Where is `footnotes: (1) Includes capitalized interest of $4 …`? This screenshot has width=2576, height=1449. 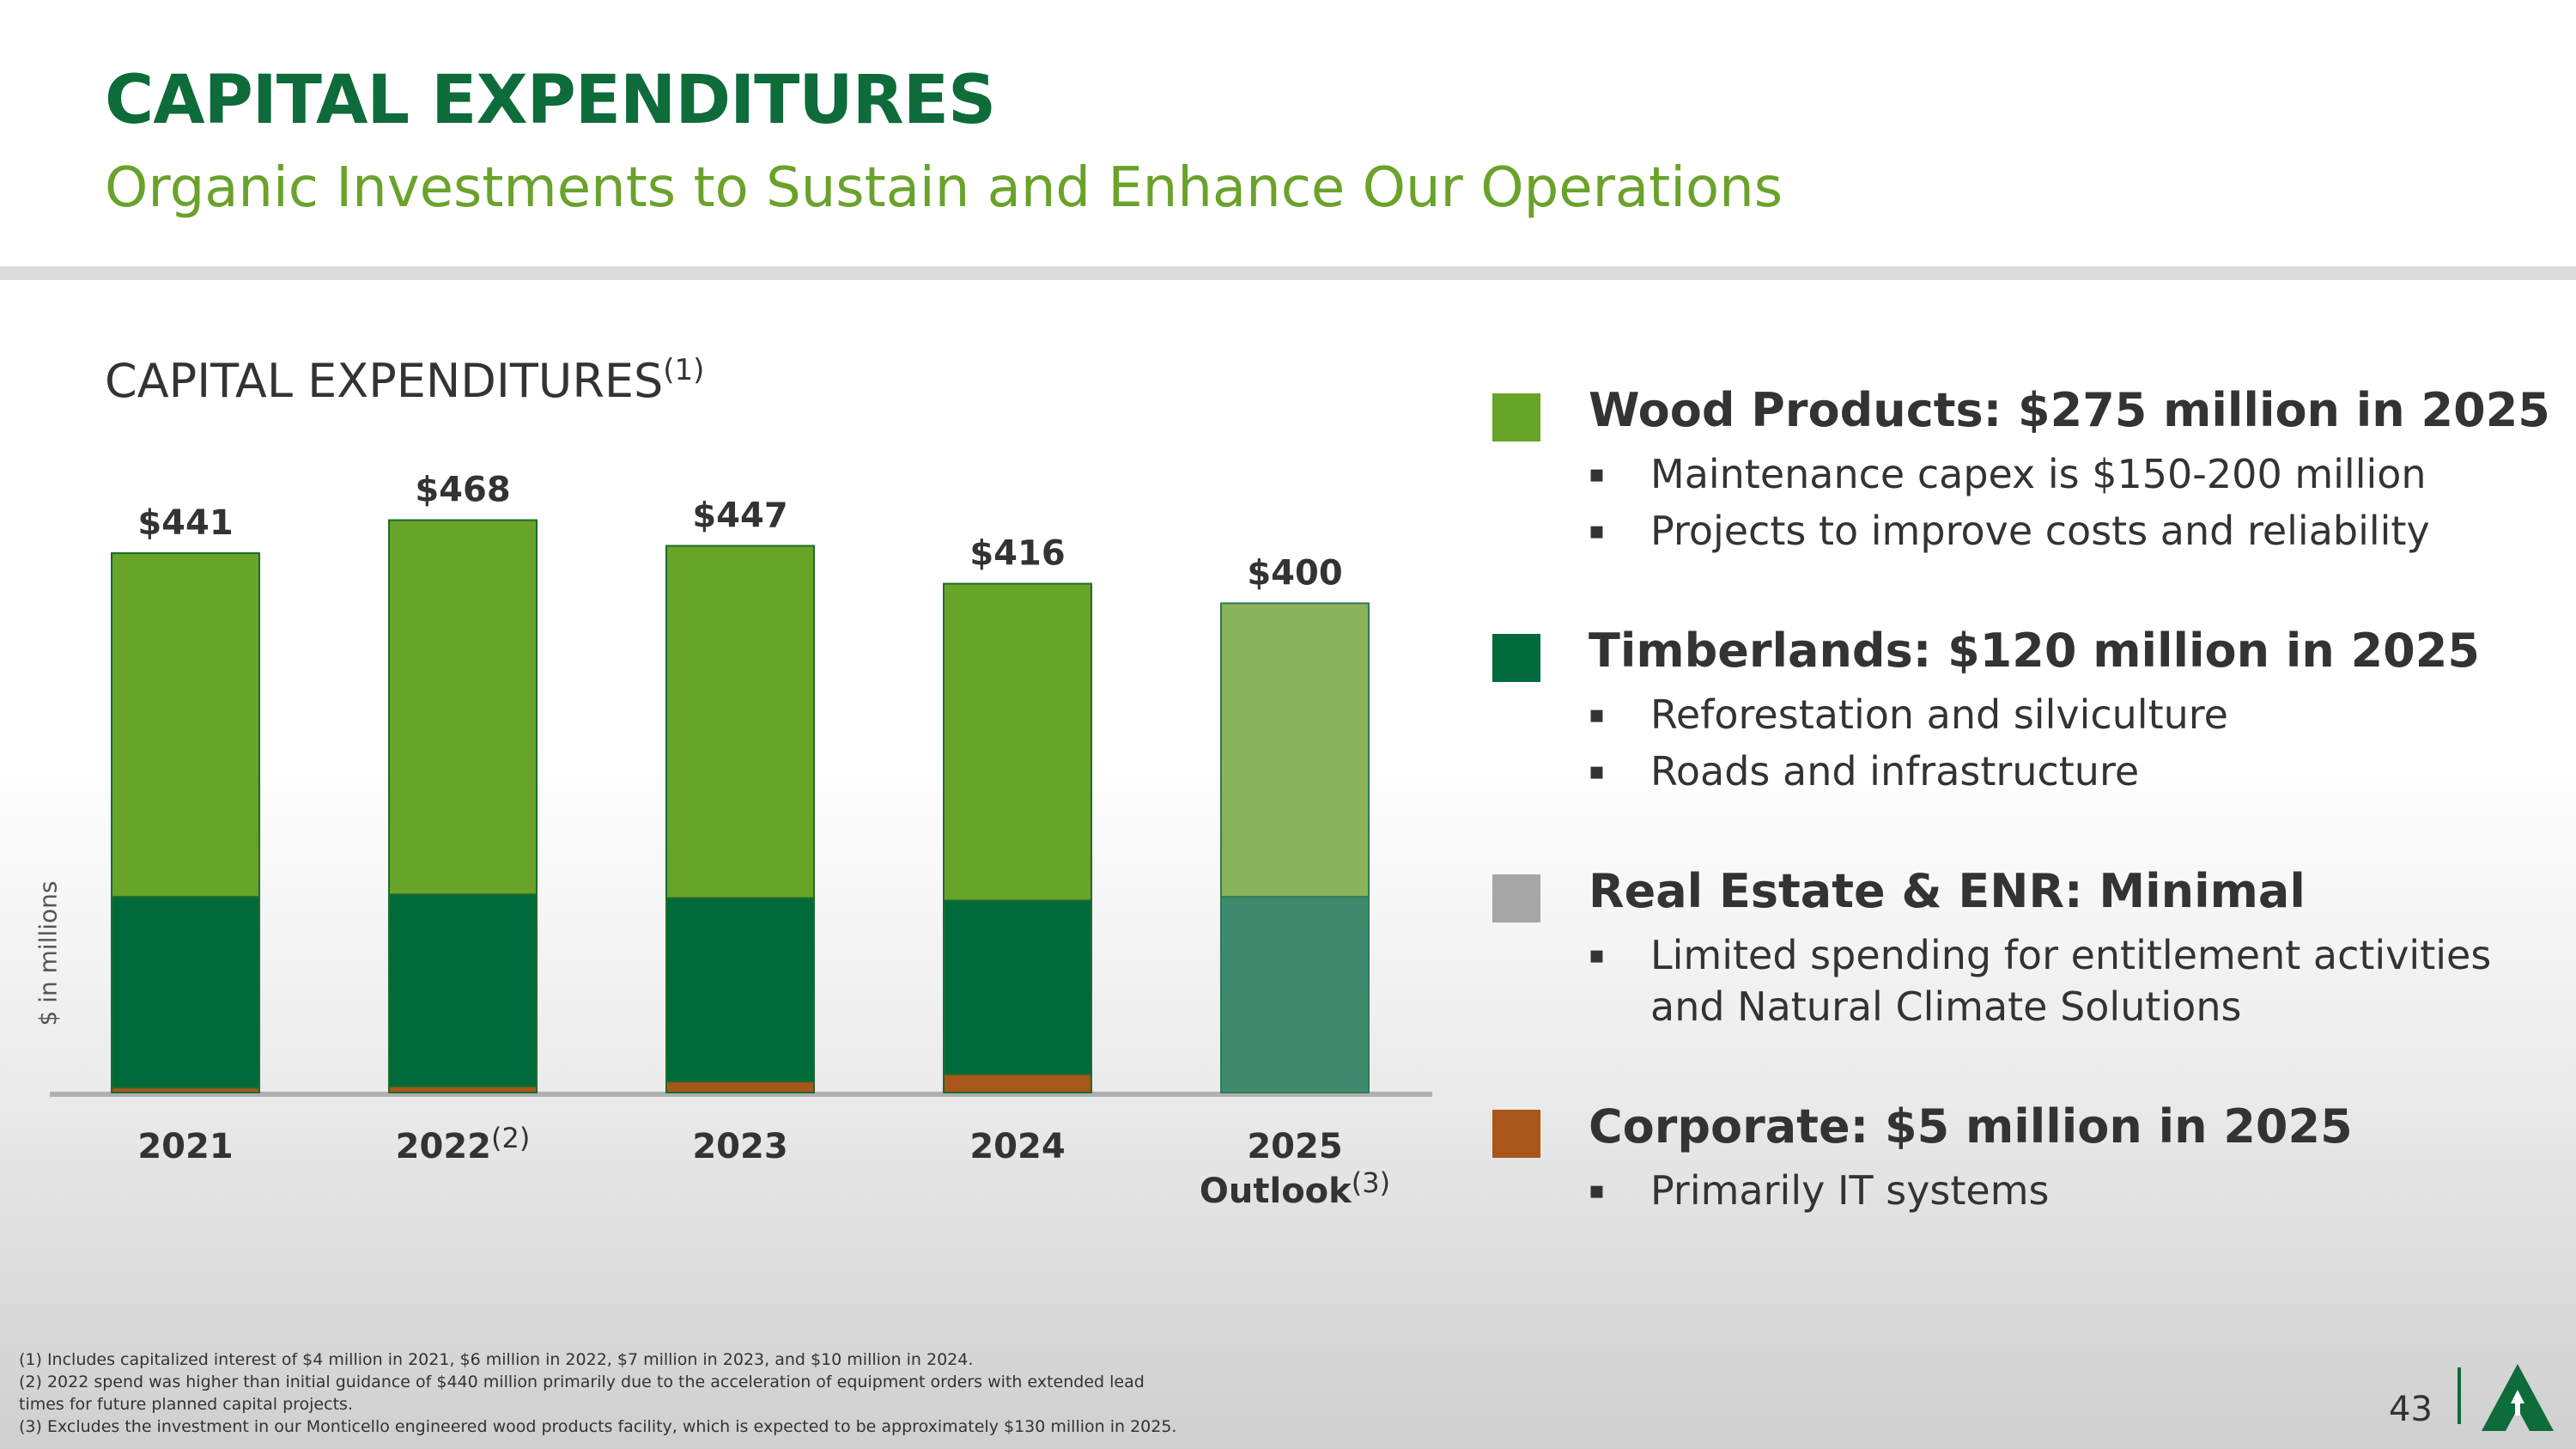
footnotes: (1) Includes capitalized interest of $4 … is located at coordinates (597, 1393).